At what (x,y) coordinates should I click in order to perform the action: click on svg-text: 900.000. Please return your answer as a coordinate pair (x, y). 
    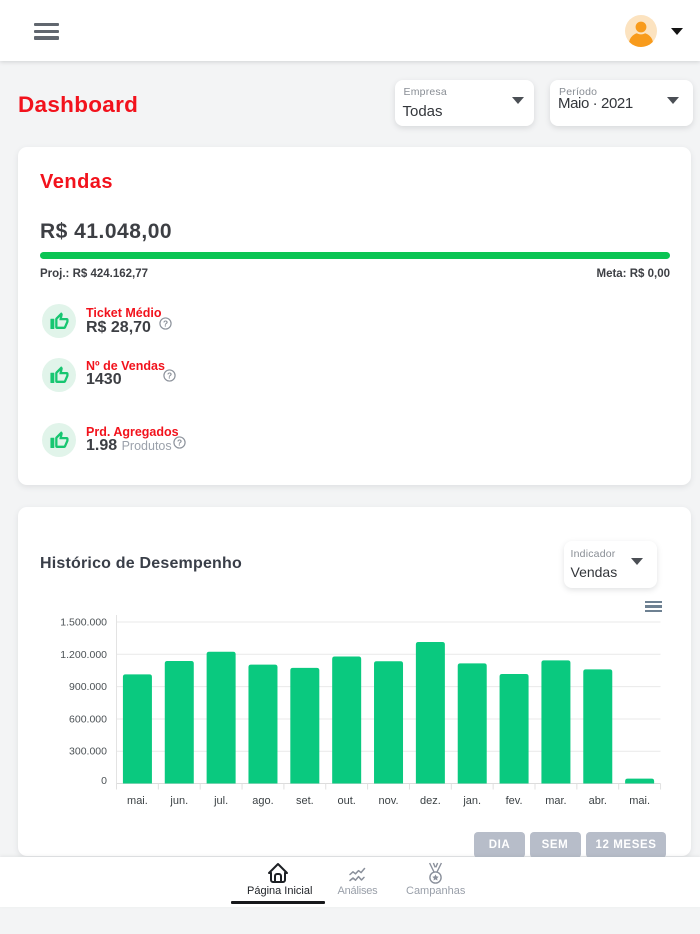
    Looking at the image, I should click on (88, 687).